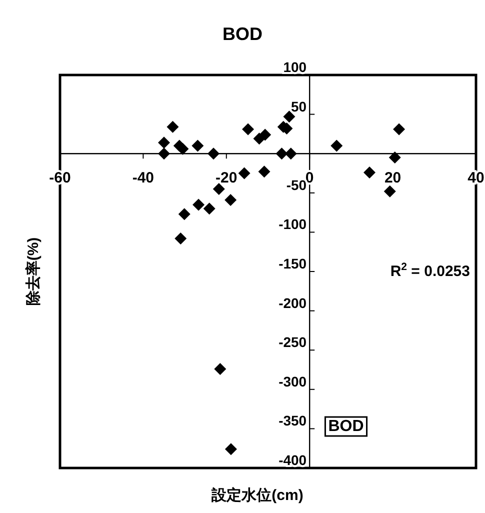  What do you see at coordinates (292, 420) in the screenshot?
I see `y-tick-label: -350` at bounding box center [292, 420].